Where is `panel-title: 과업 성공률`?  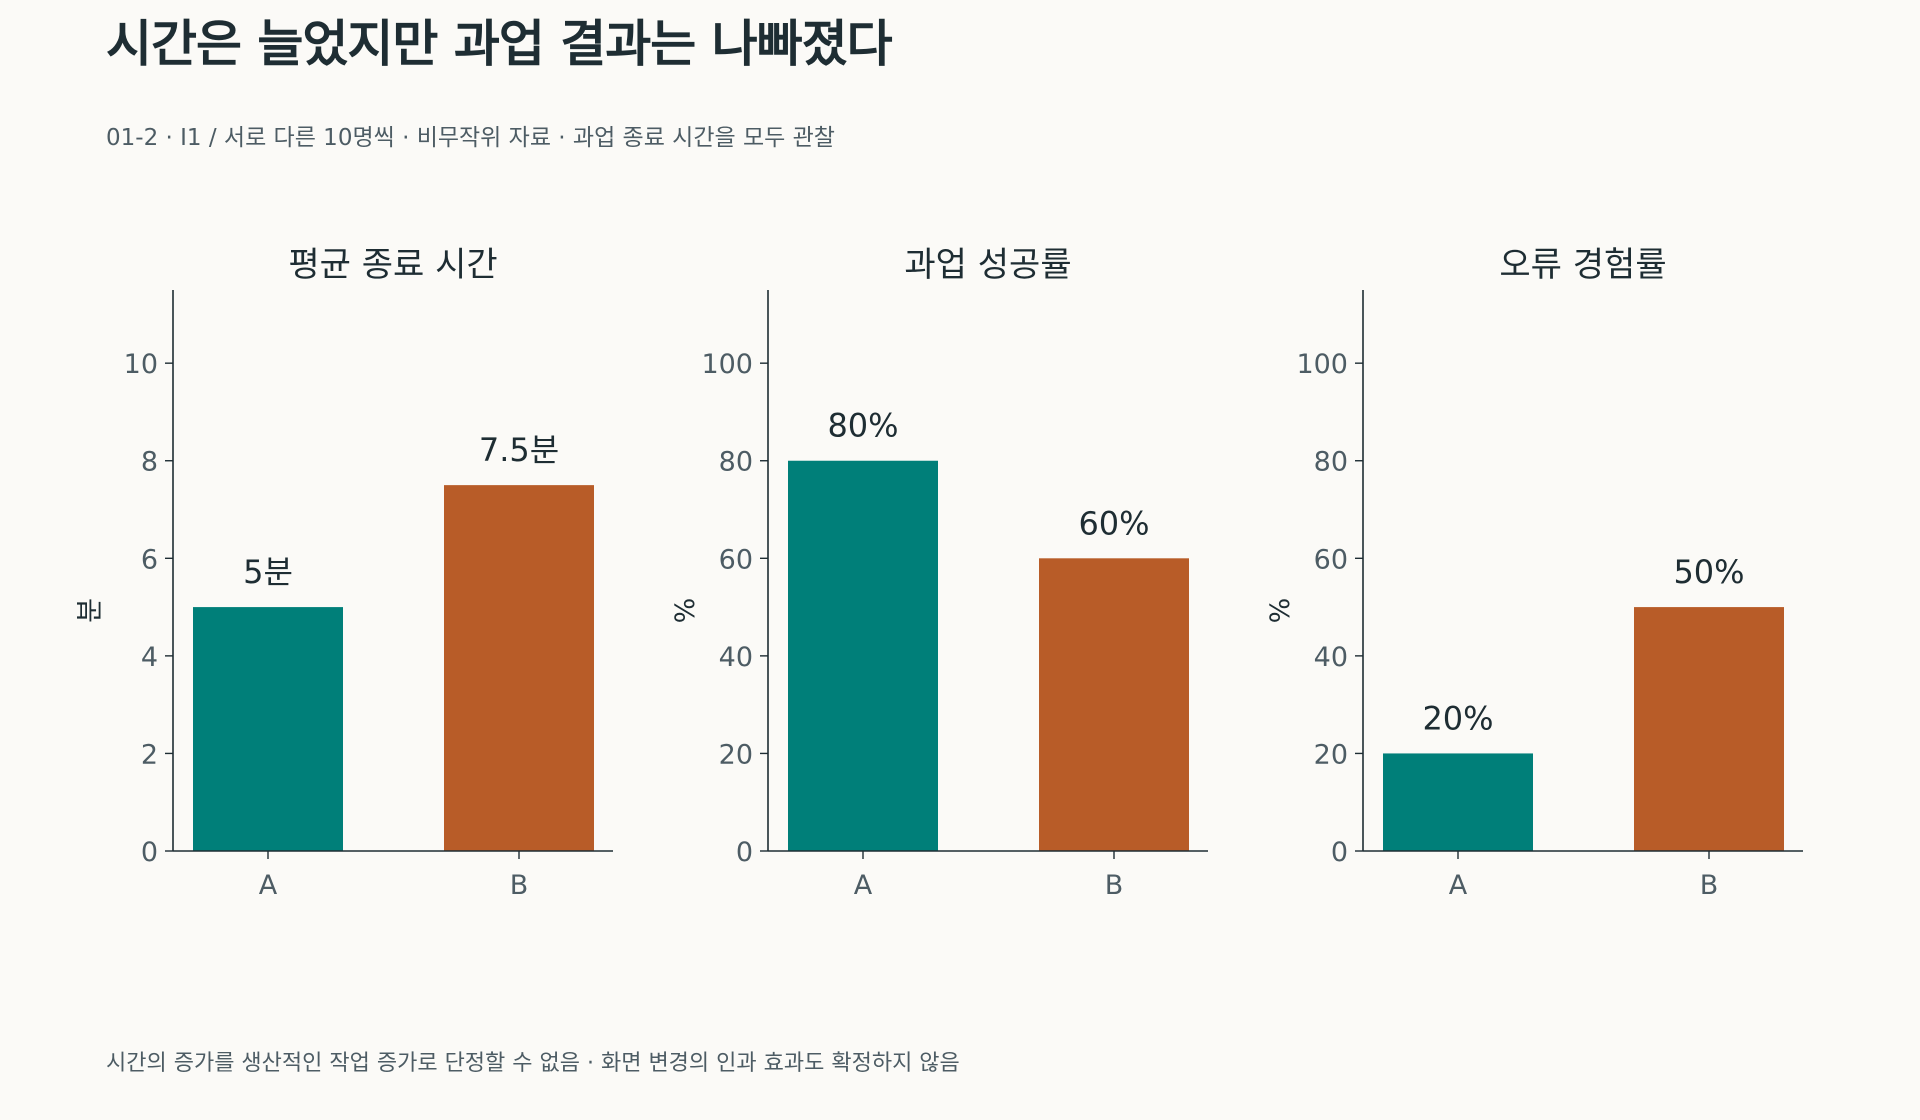
panel-title: 과업 성공률 is located at coordinates (987, 265).